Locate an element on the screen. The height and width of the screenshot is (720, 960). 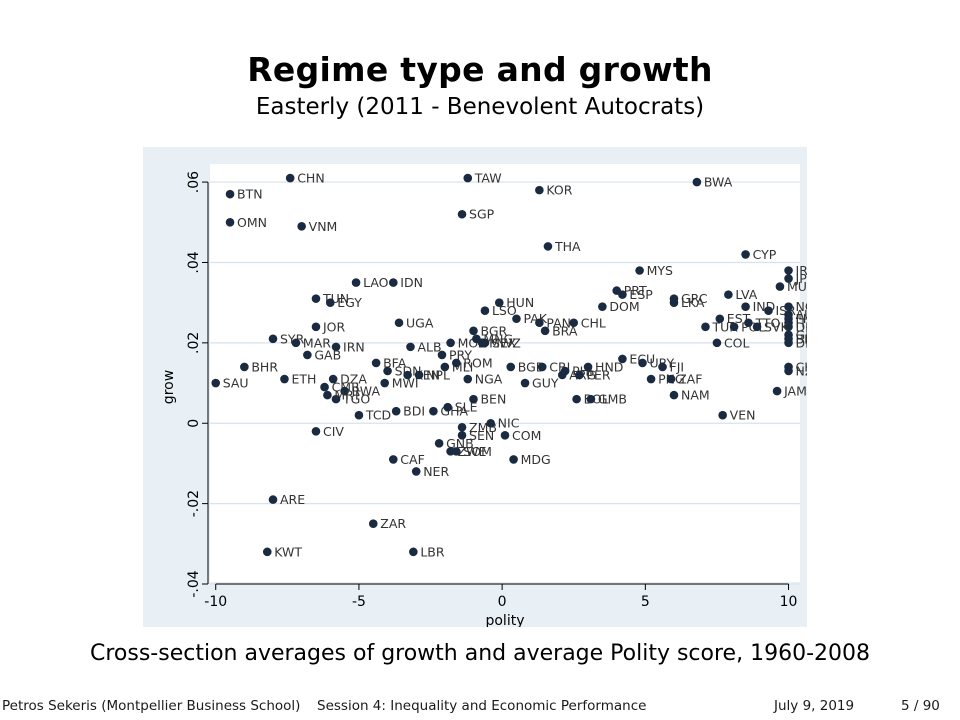
point-label: MNG is located at coordinates (498, 338).